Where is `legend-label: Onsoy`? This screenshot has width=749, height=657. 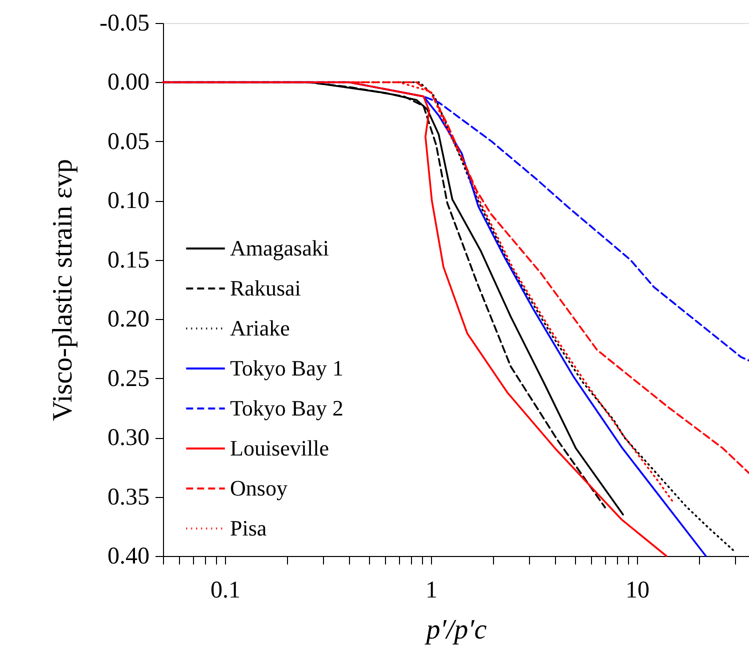
legend-label: Onsoy is located at coordinates (259, 488).